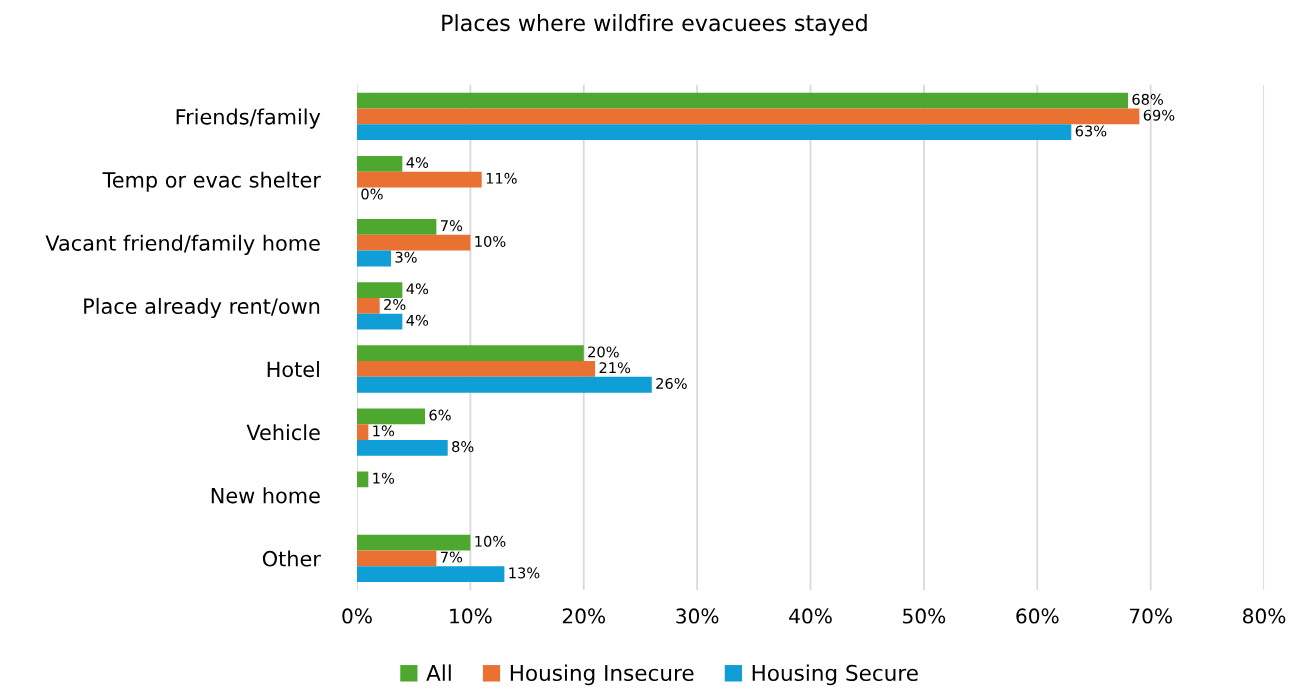  Describe the element at coordinates (372, 194) in the screenshot. I see `data-label: 0%` at that location.